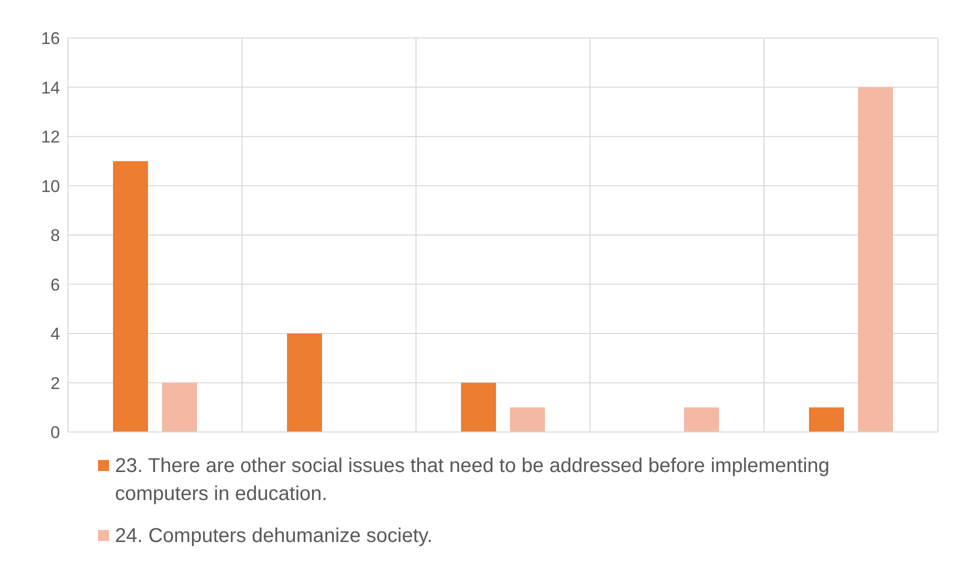 The image size is (958, 581). What do you see at coordinates (55, 383) in the screenshot?
I see `y-tick-label: 2` at bounding box center [55, 383].